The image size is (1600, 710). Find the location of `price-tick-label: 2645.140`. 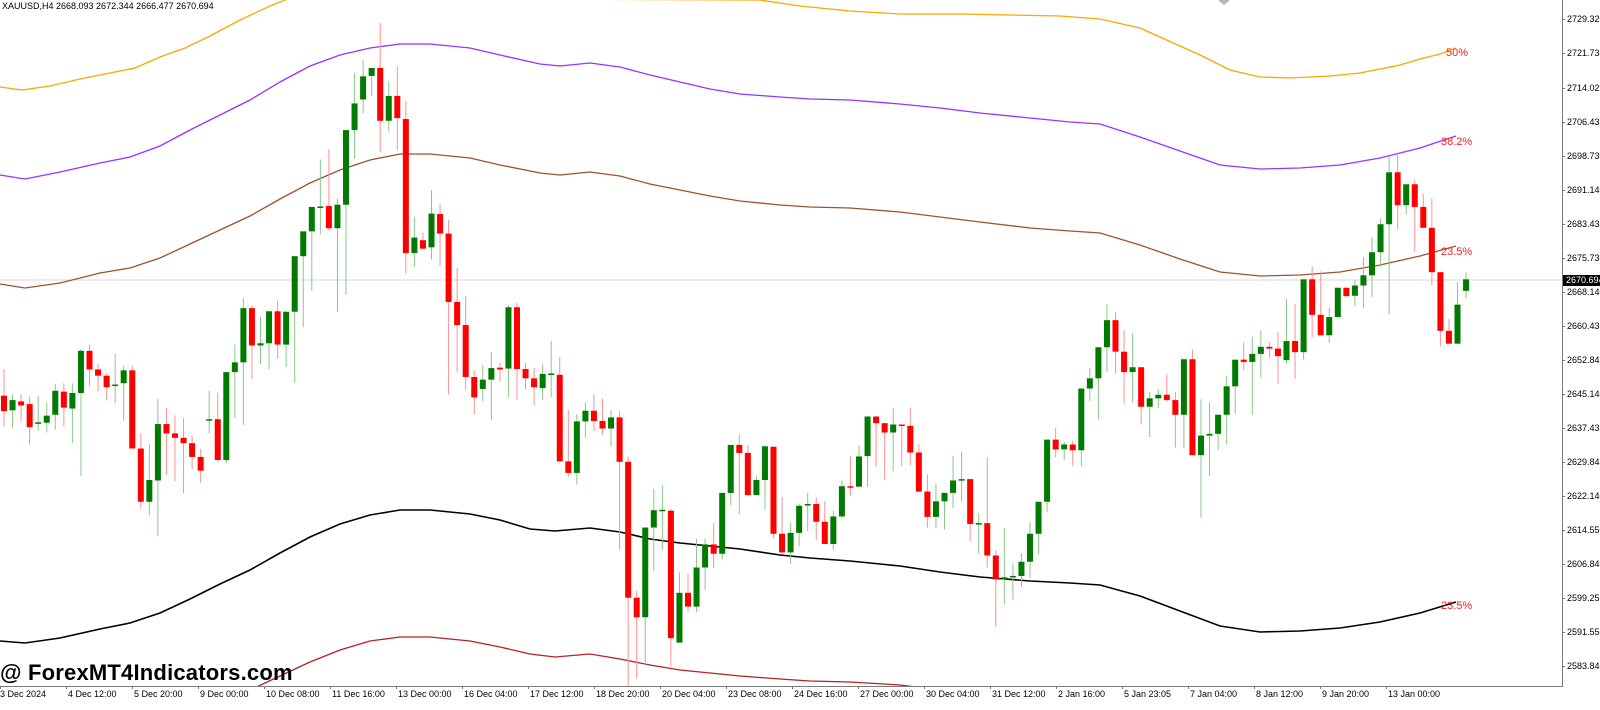

price-tick-label: 2645.140 is located at coordinates (1583, 394).